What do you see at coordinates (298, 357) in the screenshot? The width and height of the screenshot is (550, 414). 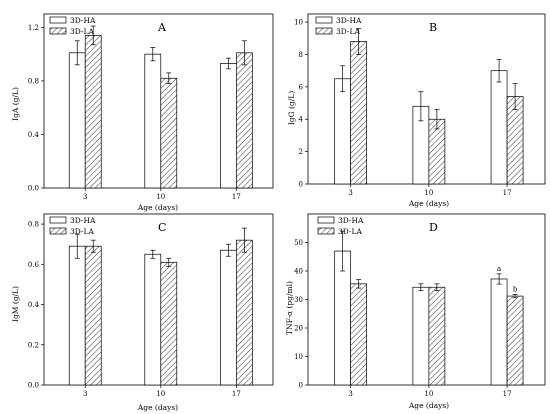 I see `panel-d-ytick-1: 10` at bounding box center [298, 357].